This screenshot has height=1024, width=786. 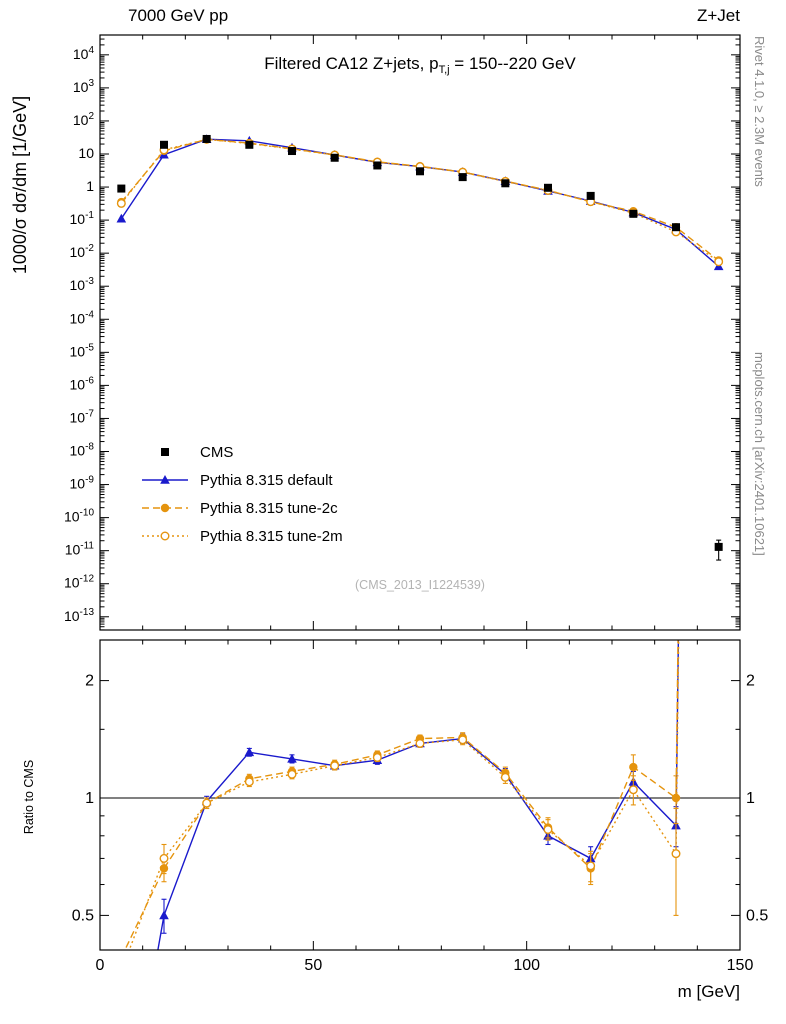 I want to click on beam-energy-label: 7000 GeV pp, so click(x=178, y=15).